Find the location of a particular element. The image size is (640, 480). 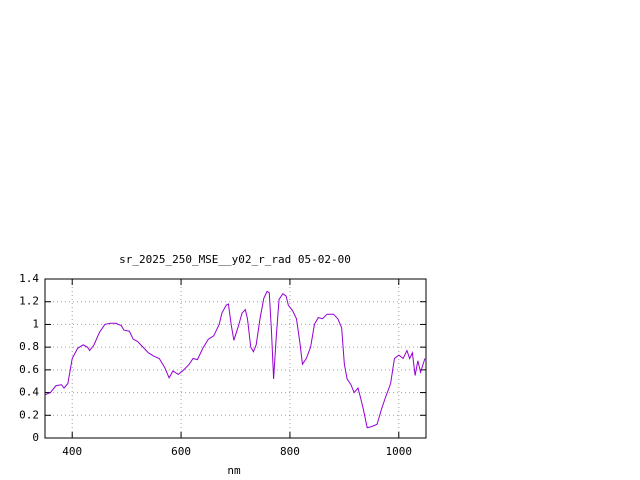

y-tick-label: 0.4 is located at coordinates (29, 392).